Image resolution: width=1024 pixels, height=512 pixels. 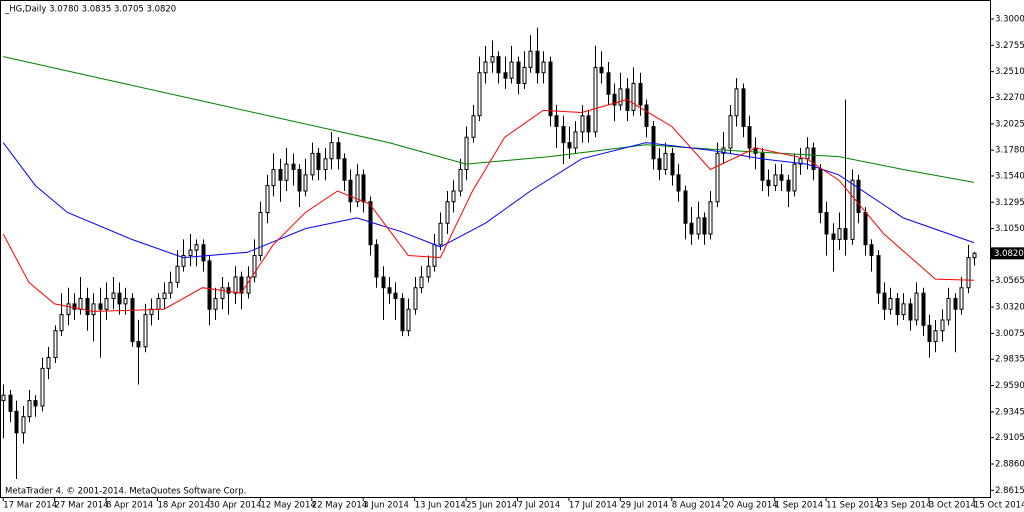 What do you see at coordinates (750, 506) in the screenshot?
I see `x-tick-label: 20 Aug 2014` at bounding box center [750, 506].